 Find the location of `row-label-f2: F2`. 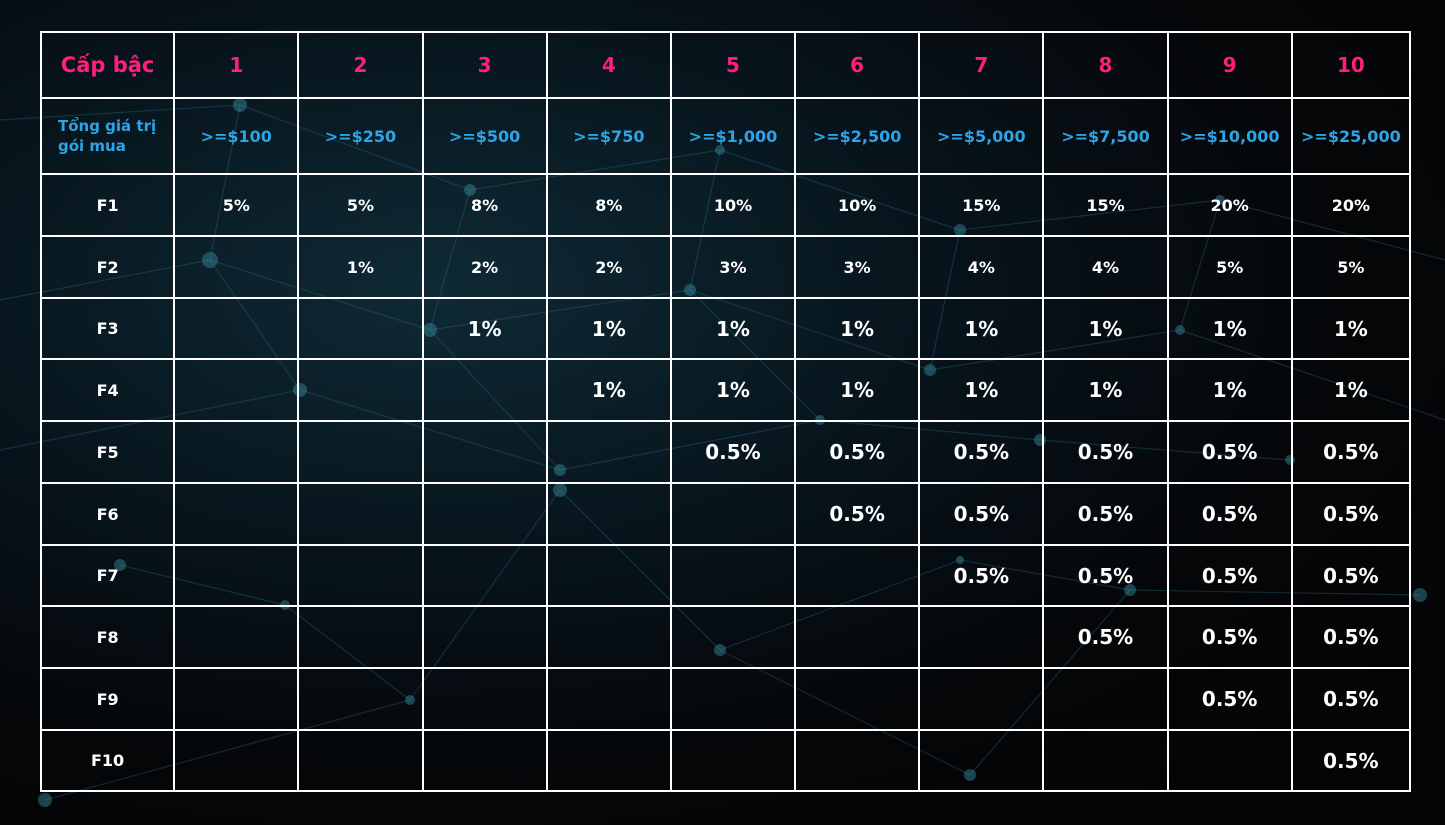

row-label-f2: F2 is located at coordinates (107, 267).